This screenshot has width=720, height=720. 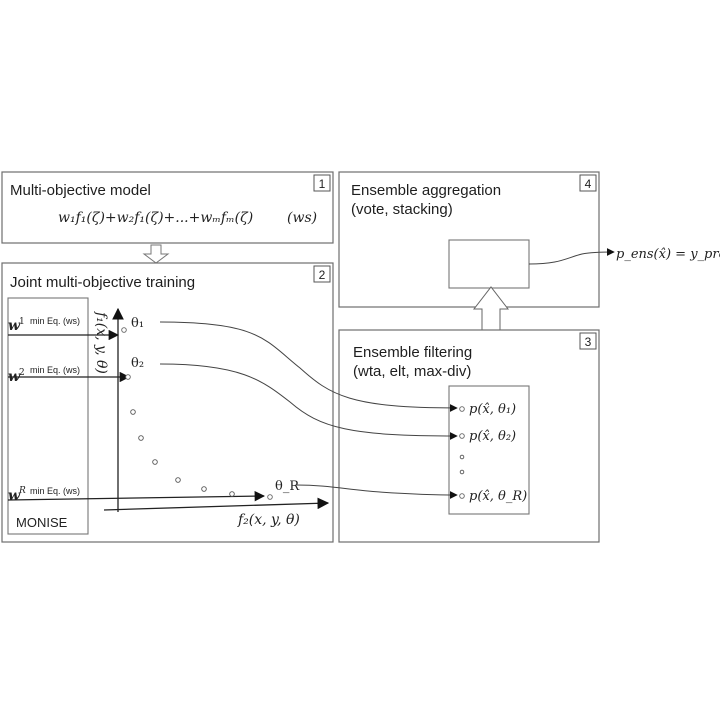 What do you see at coordinates (156, 254) in the screenshot?
I see `hollow-down-arrow` at bounding box center [156, 254].